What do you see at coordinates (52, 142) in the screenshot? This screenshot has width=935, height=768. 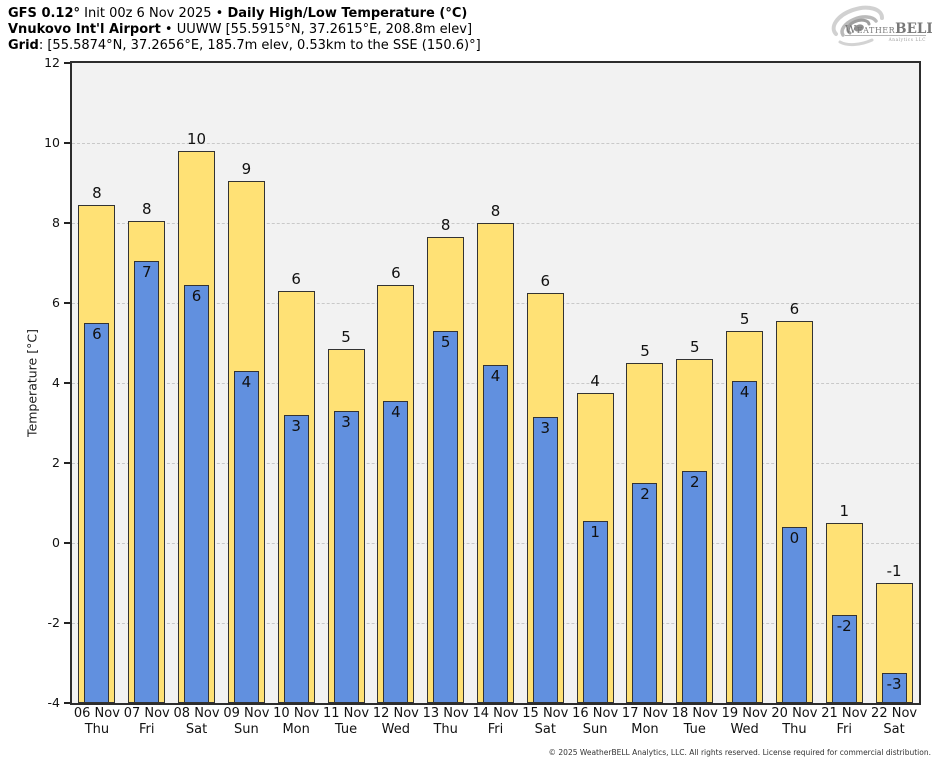 I see `y-tick-label: 10` at bounding box center [52, 142].